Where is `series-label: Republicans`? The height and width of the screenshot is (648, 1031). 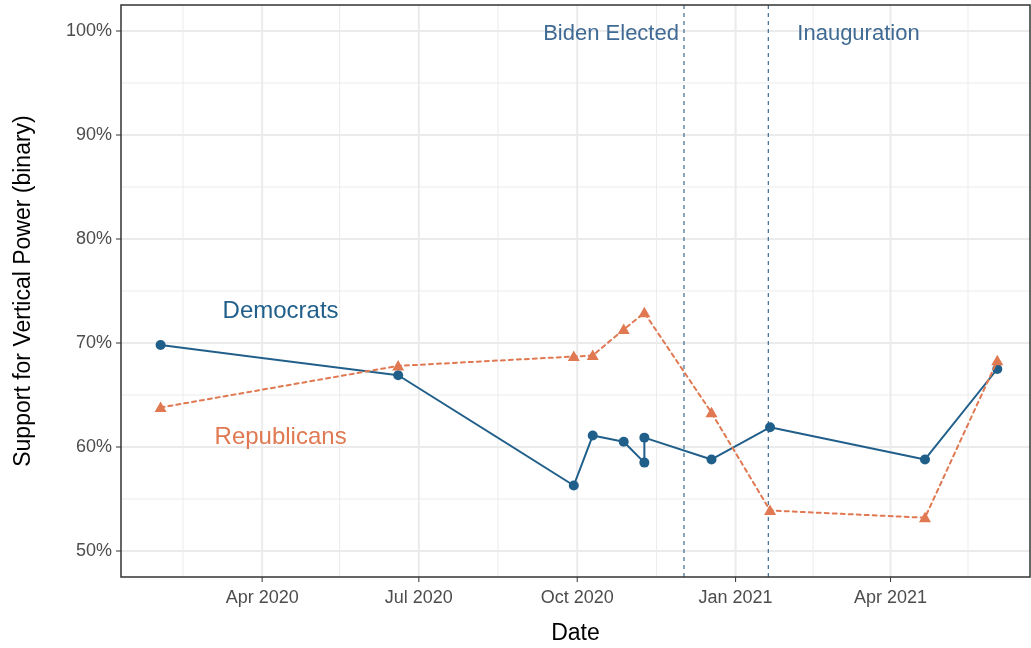 series-label: Republicans is located at coordinates (280, 435).